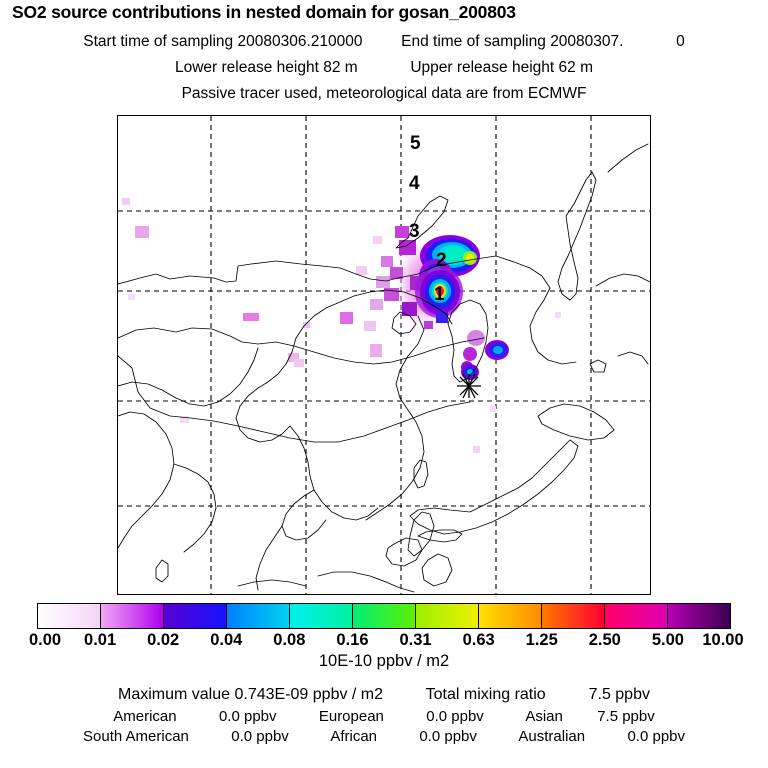 This screenshot has height=768, width=768. Describe the element at coordinates (309, 694) in the screenshot. I see `max-value: 0.743E-09 ppbv / m2` at that location.